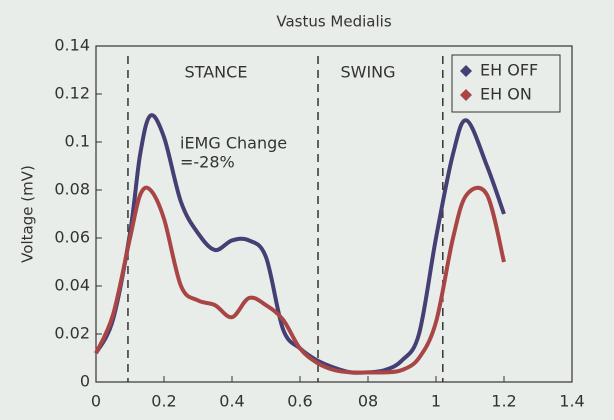  Describe the element at coordinates (163, 401) in the screenshot. I see `x-tick-label: 0.2` at that location.